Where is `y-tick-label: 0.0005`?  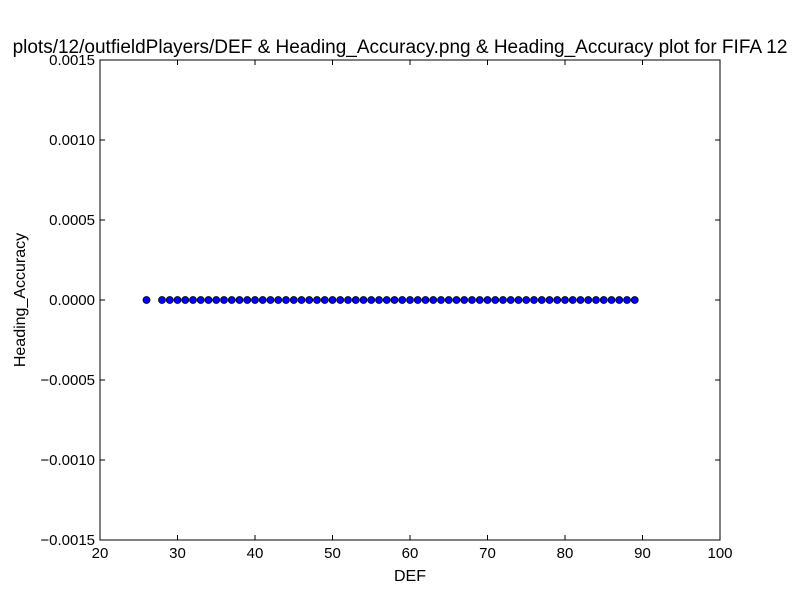 y-tick-label: 0.0005 is located at coordinates (72, 220).